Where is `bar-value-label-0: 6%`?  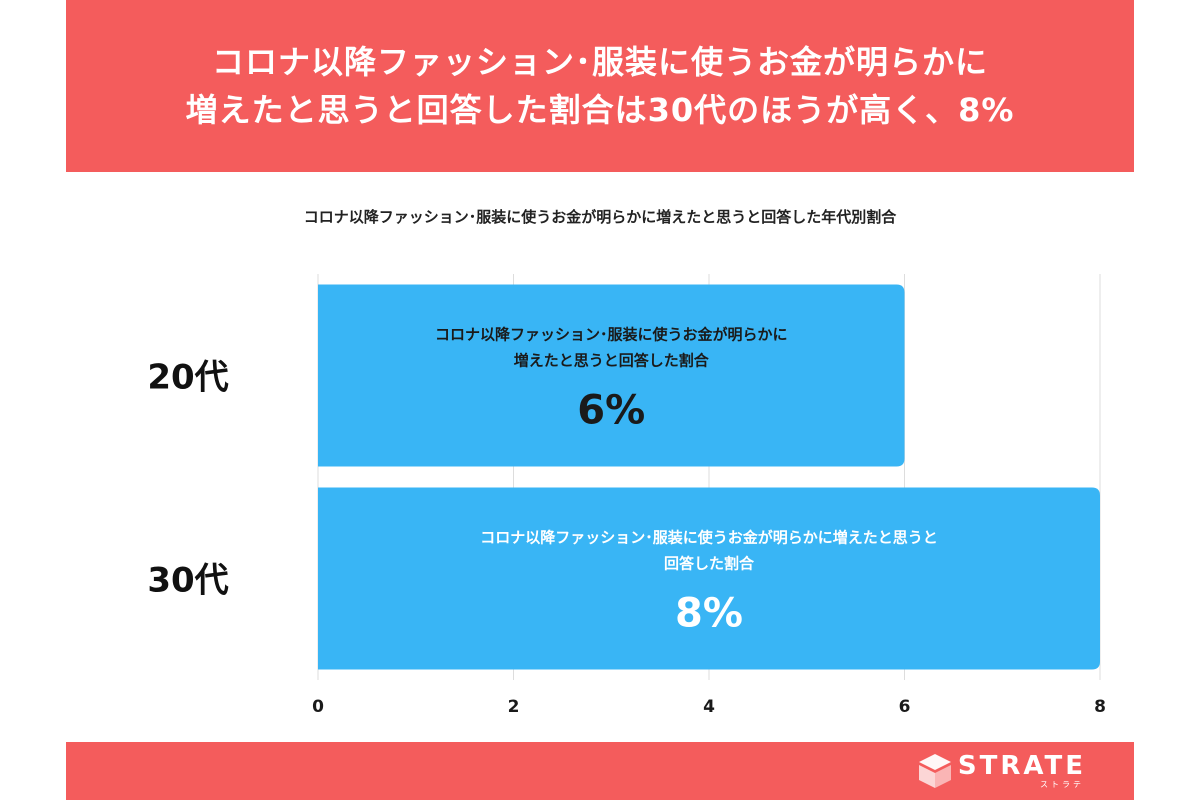
bar-value-label-0: 6% is located at coordinates (611, 411).